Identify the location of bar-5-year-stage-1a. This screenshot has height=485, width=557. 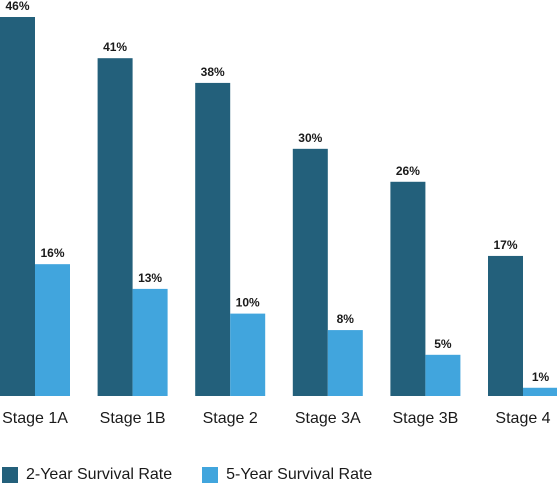
(52, 330).